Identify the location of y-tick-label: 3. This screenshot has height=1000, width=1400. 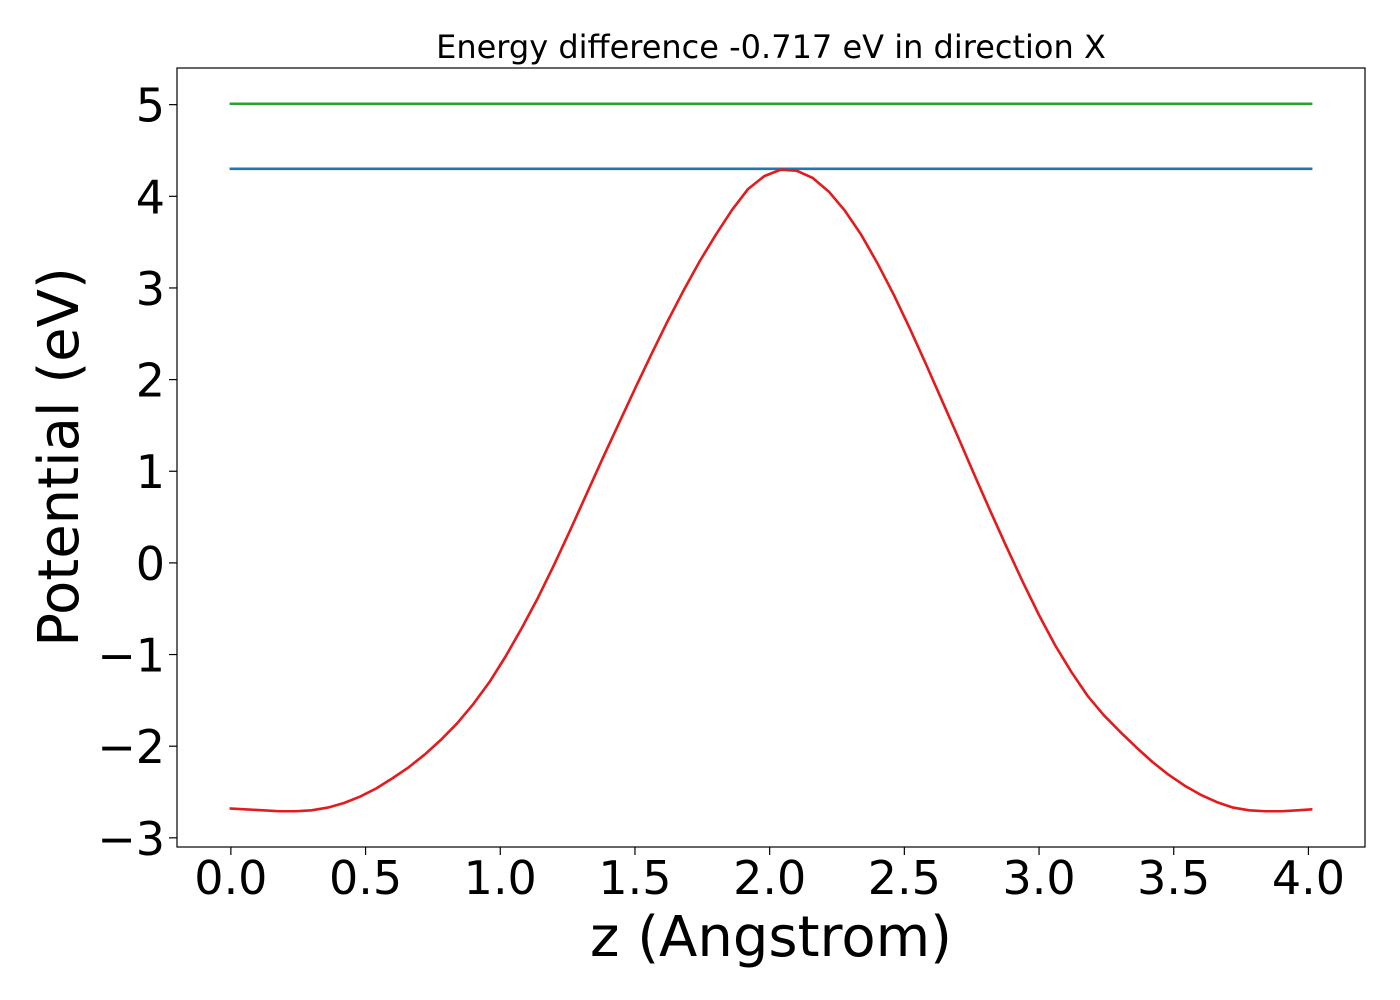
(150, 289).